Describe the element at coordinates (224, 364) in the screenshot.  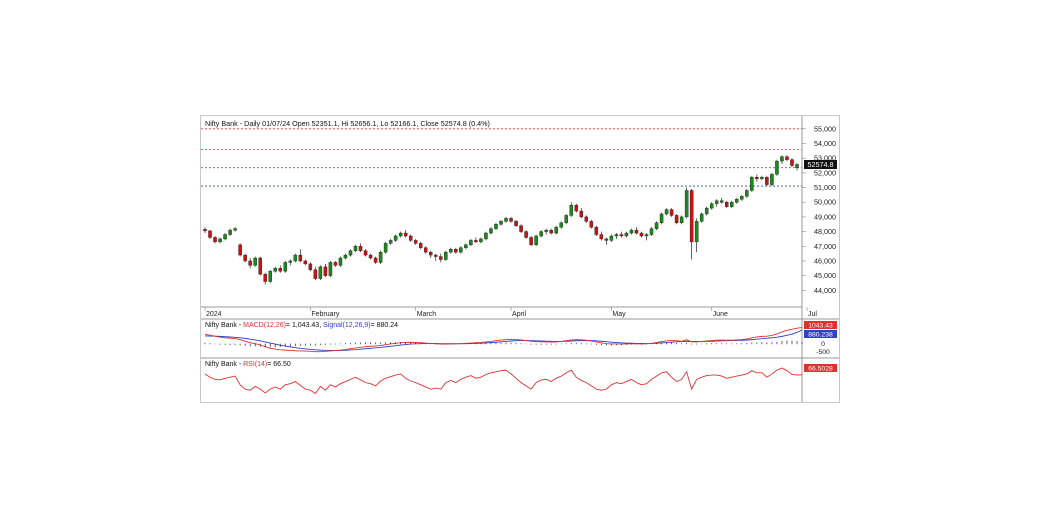
I see `rsi-legend-prefix: Nifty Bank -` at that location.